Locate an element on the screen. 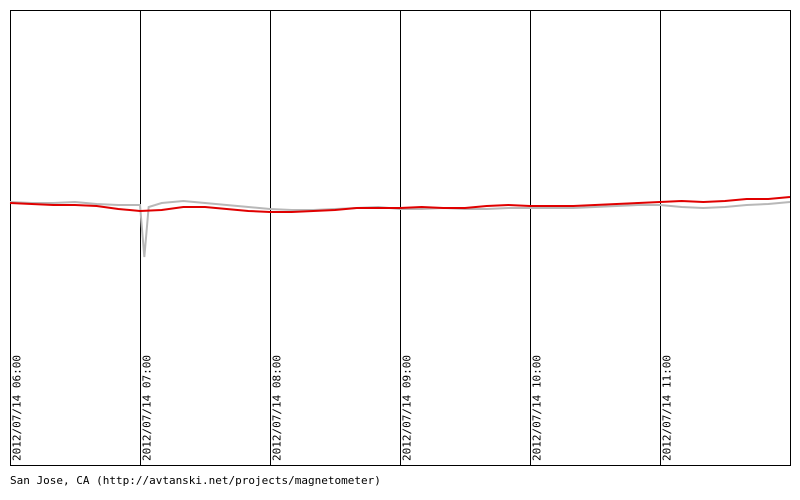 The width and height of the screenshot is (800, 500). x-tick-label: 2012/07/14 07:00 is located at coordinates (147, 408).